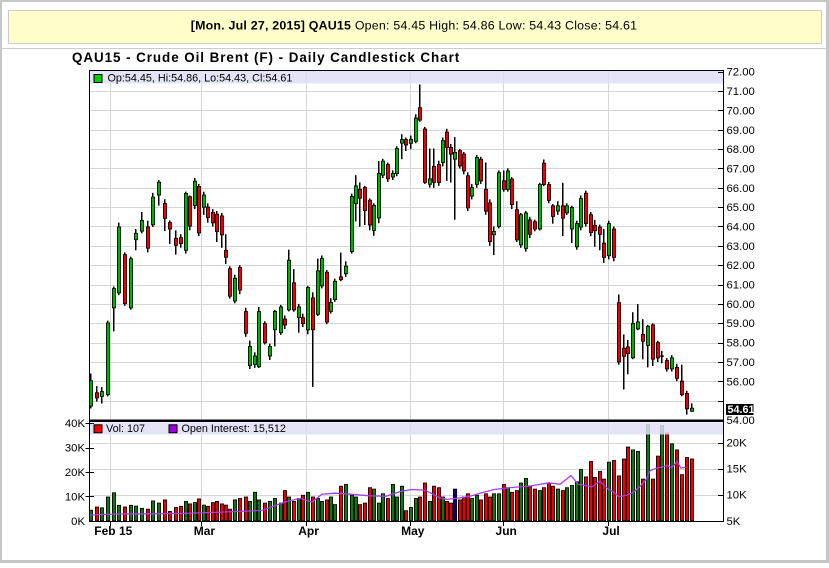 This screenshot has height=568, width=829. What do you see at coordinates (205, 531) in the screenshot?
I see `svg-text: Mar` at bounding box center [205, 531].